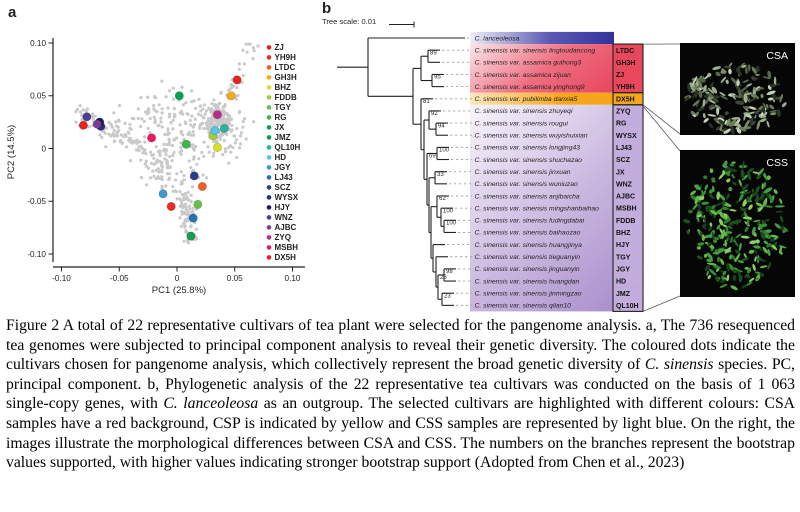 The image size is (800, 512). What do you see at coordinates (43, 148) in the screenshot?
I see `y-tick-label: 0` at bounding box center [43, 148].